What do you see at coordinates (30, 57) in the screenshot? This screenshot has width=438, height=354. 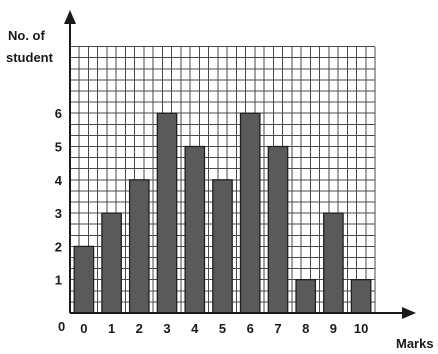 I see `y-axis-title-line-2: student` at bounding box center [30, 57].